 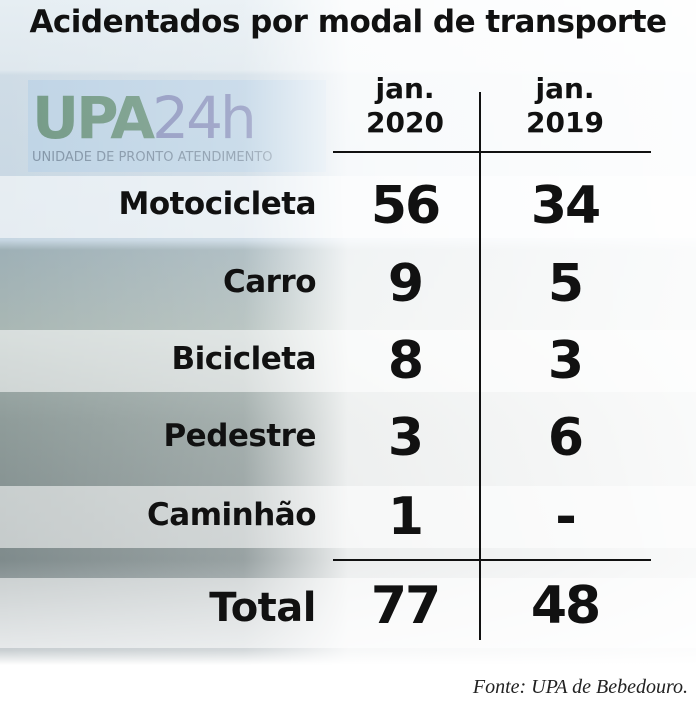 I want to click on column-header-2020: jan. 2020, so click(x=405, y=105).